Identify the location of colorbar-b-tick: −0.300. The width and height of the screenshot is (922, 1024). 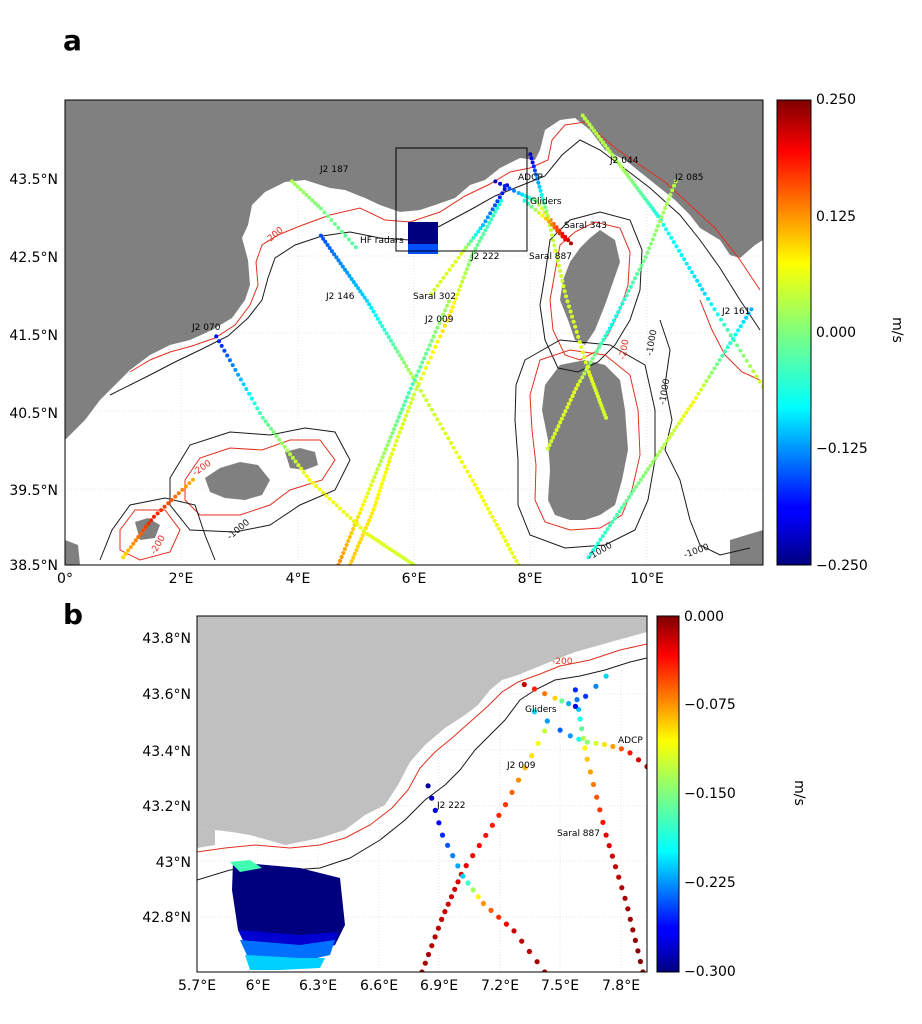
(710, 972).